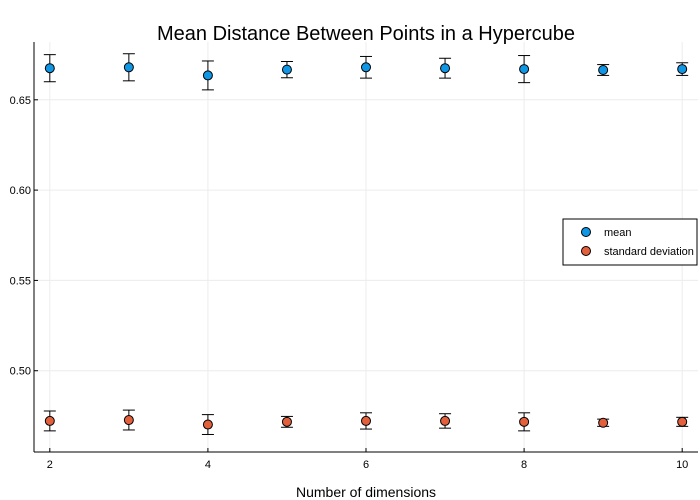  I want to click on legend-label-standard-deviation: standard deviation, so click(649, 252).